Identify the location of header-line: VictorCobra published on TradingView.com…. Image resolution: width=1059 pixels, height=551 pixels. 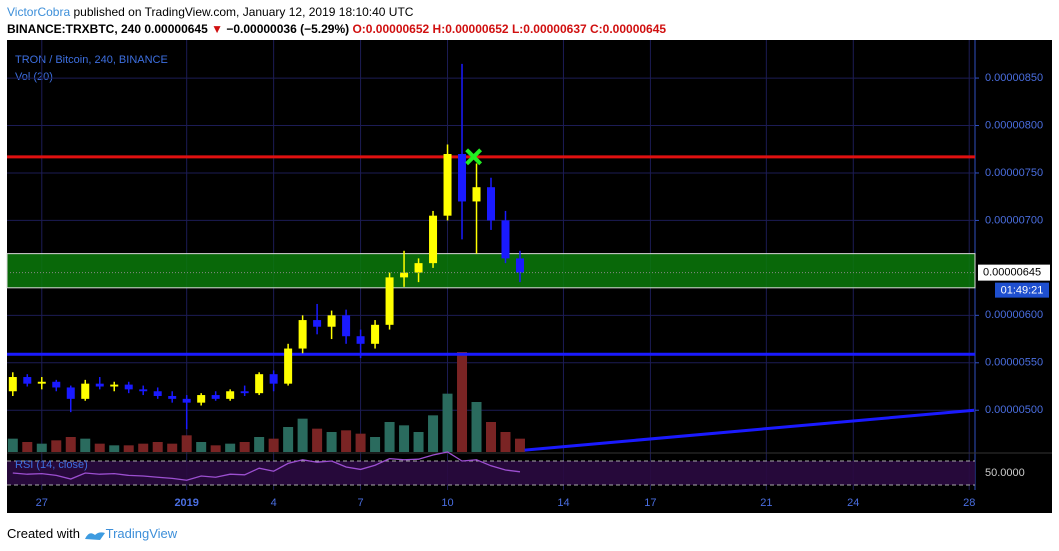
(210, 12).